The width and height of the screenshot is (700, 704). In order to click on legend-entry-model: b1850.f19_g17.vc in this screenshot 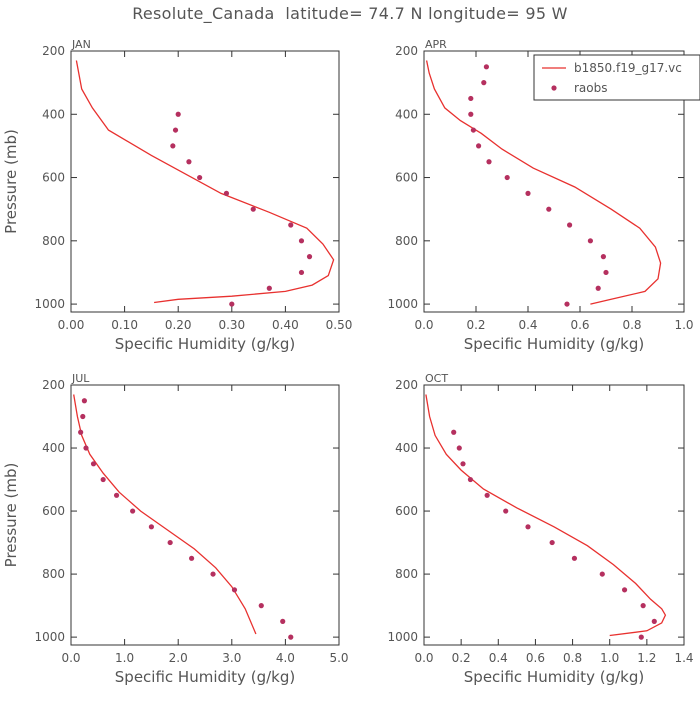, I will do `click(628, 68)`.